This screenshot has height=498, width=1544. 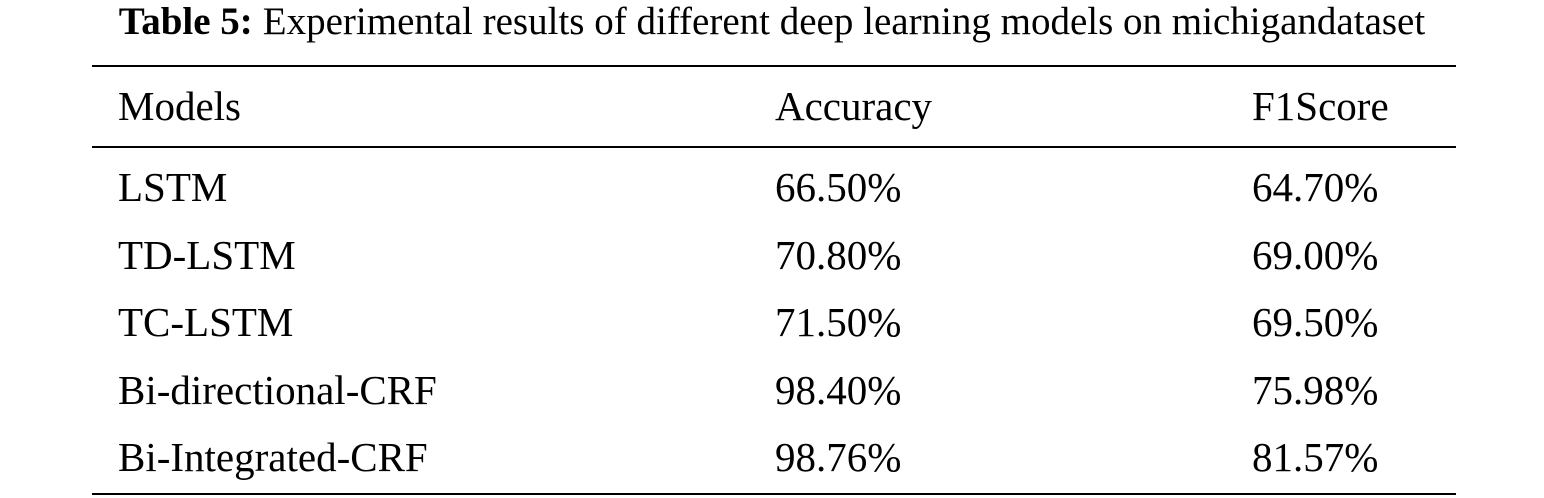 I want to click on cell: 71.50%, so click(x=838, y=322).